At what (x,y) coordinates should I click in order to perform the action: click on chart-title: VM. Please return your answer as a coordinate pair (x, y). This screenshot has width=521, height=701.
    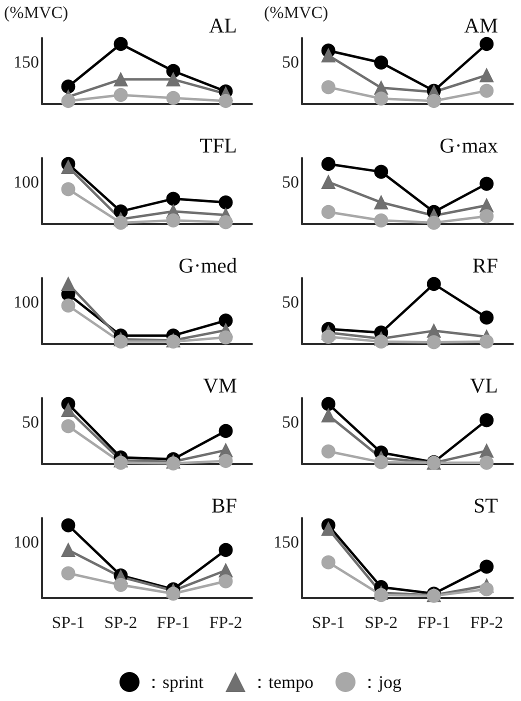
    Looking at the image, I should click on (220, 386).